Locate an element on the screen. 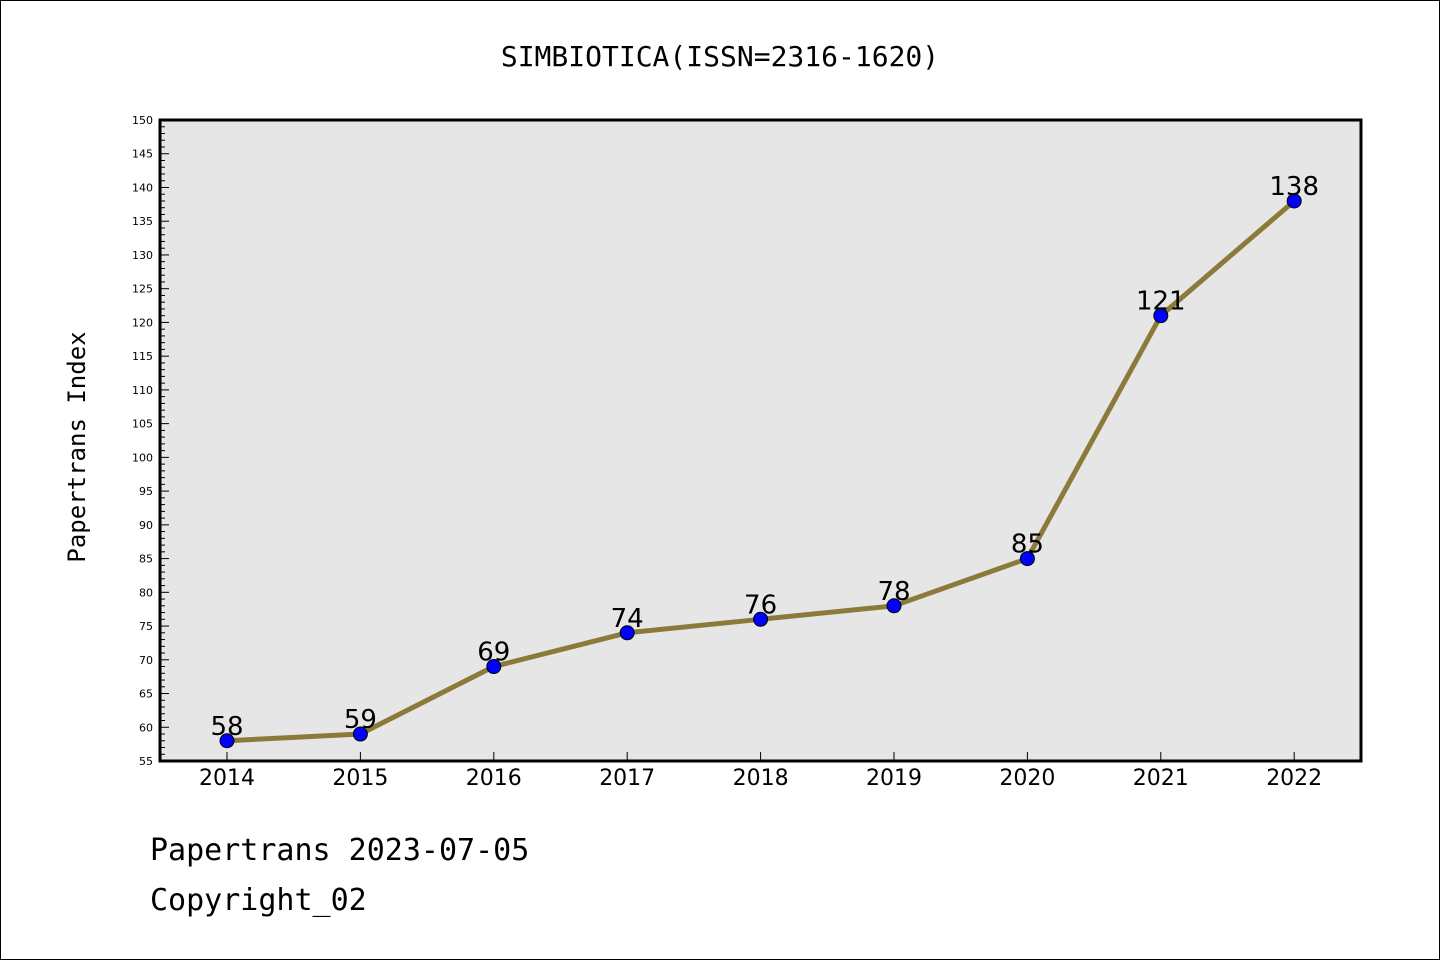  y-tick-label: 105 is located at coordinates (142, 424).